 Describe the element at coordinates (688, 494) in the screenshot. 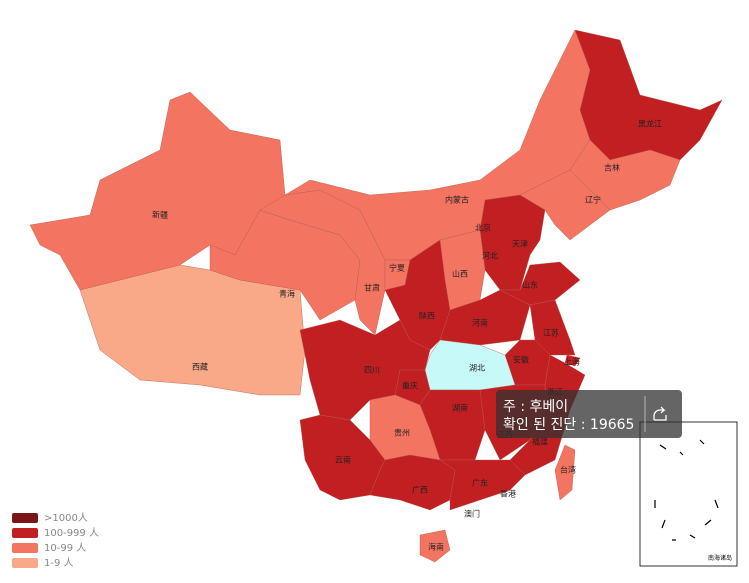

I see `inset: 南海诸岛` at that location.